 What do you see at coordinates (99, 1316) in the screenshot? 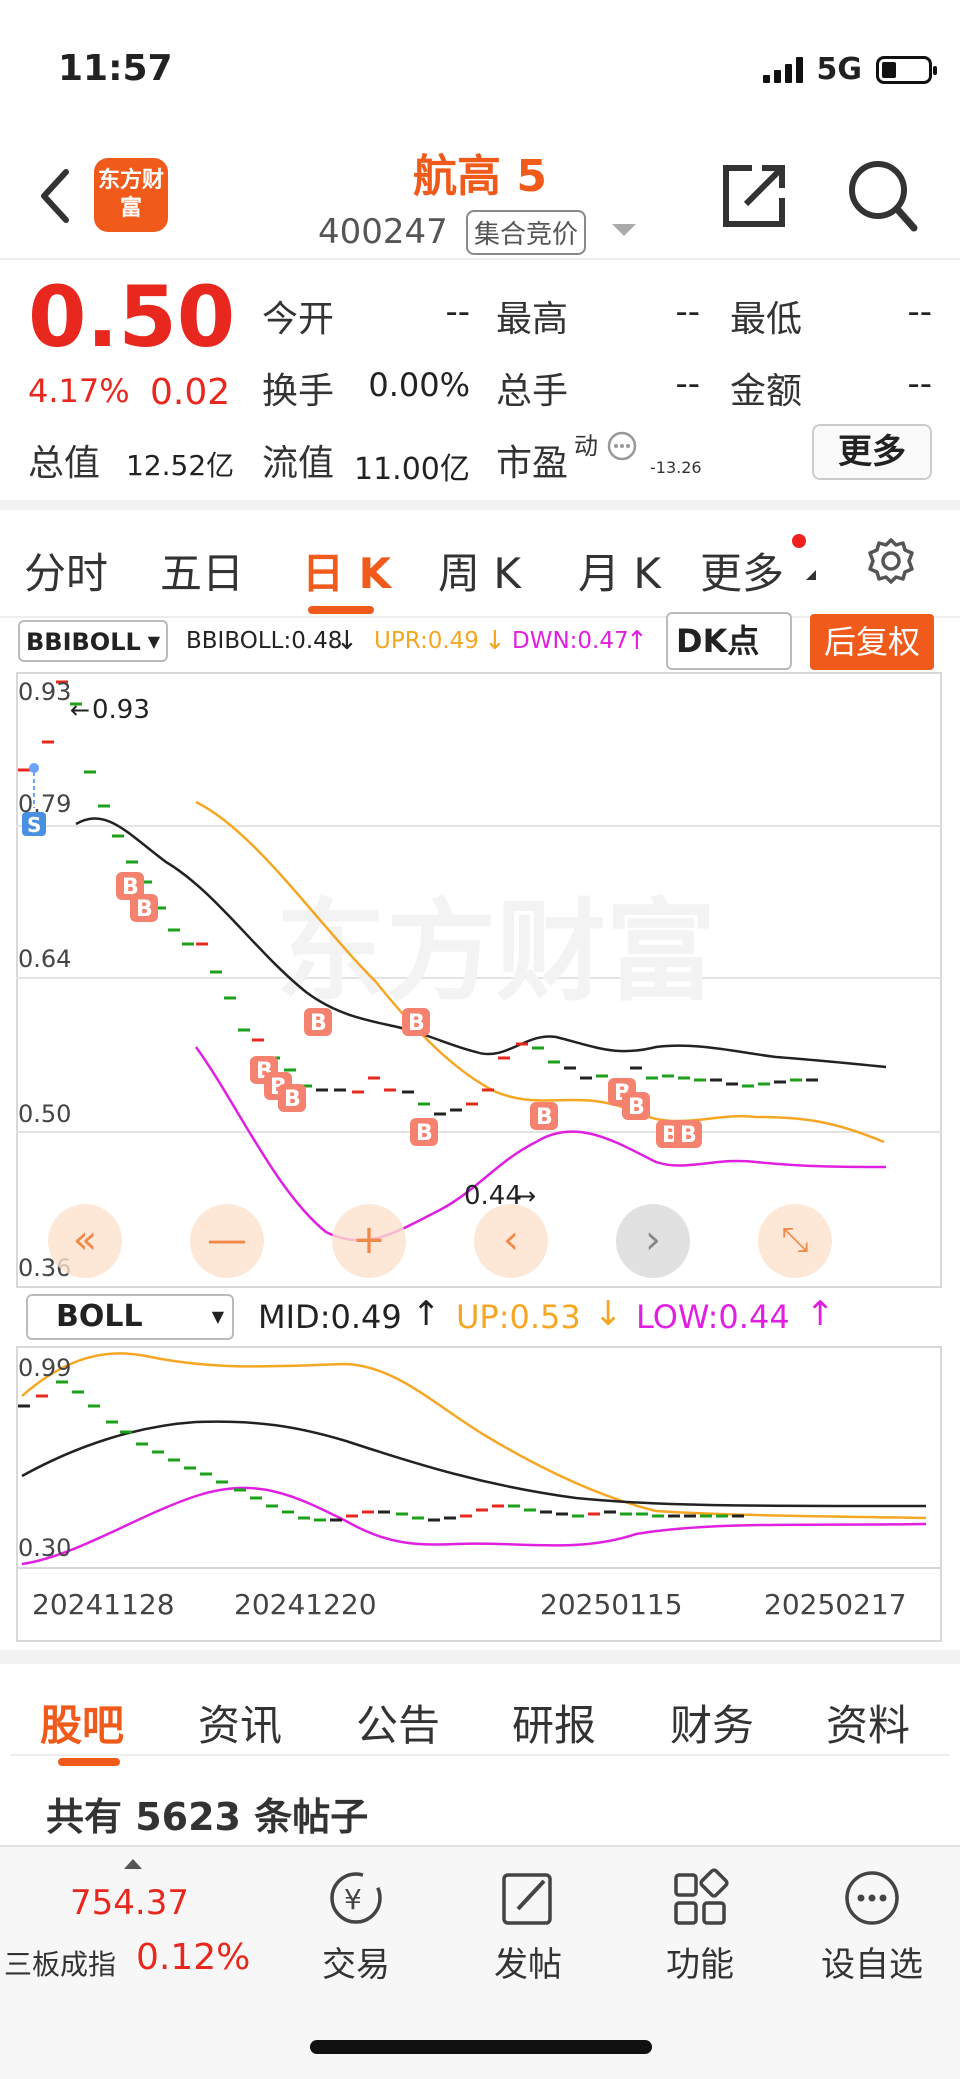
I see `sub-indicator-name: BOLL` at bounding box center [99, 1316].